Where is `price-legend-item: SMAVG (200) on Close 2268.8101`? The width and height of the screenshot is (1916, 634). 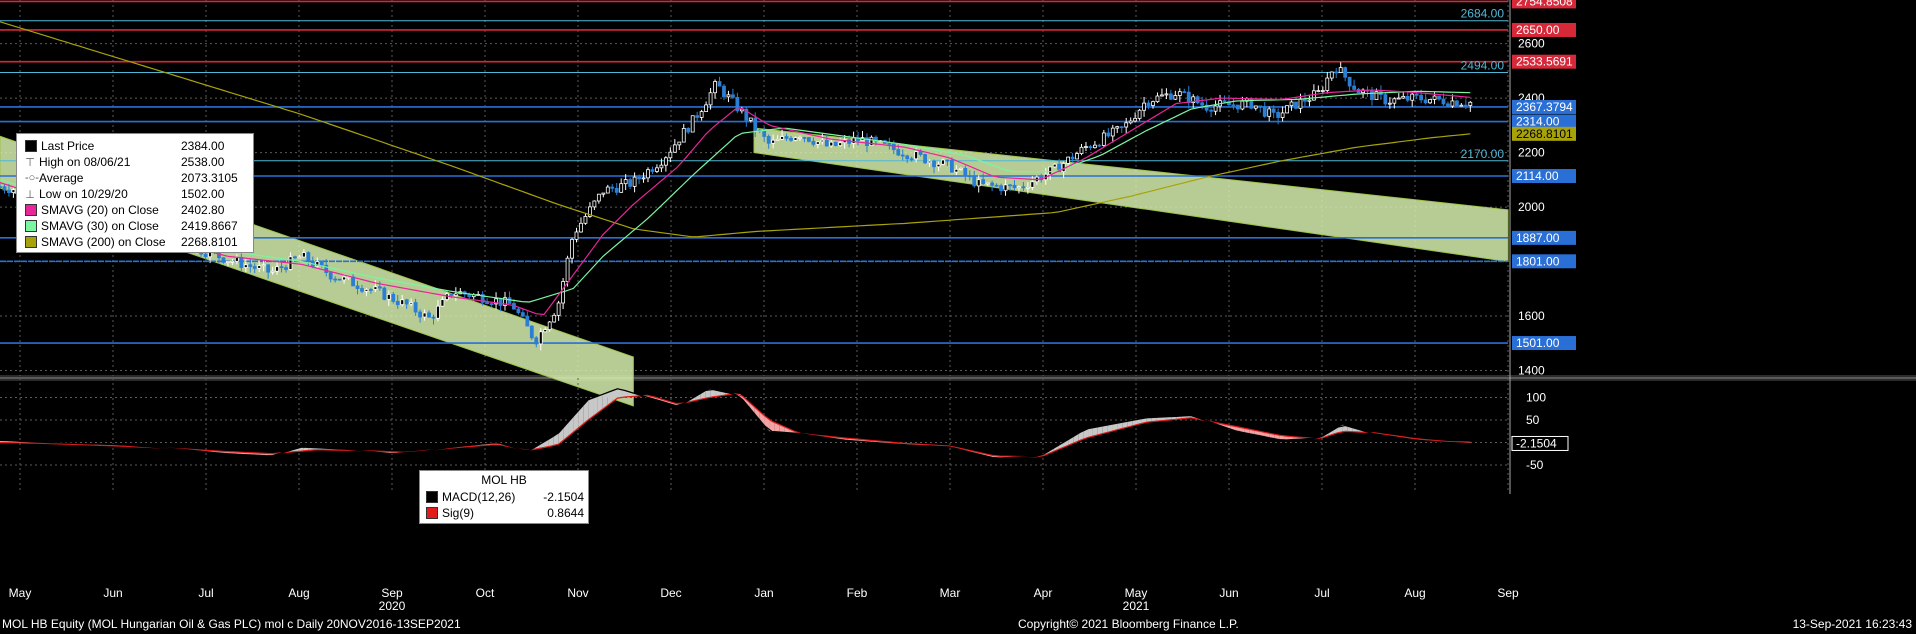
price-legend-item: SMAVG (200) on Close 2268.8101 is located at coordinates (136, 242).